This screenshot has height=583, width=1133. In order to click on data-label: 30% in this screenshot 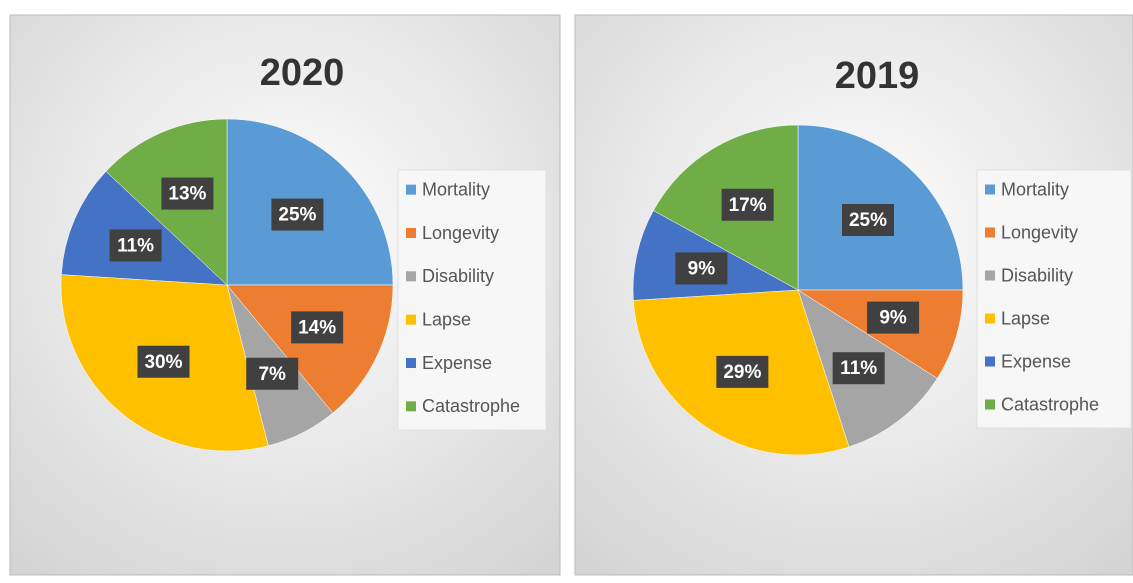, I will do `click(163, 362)`.